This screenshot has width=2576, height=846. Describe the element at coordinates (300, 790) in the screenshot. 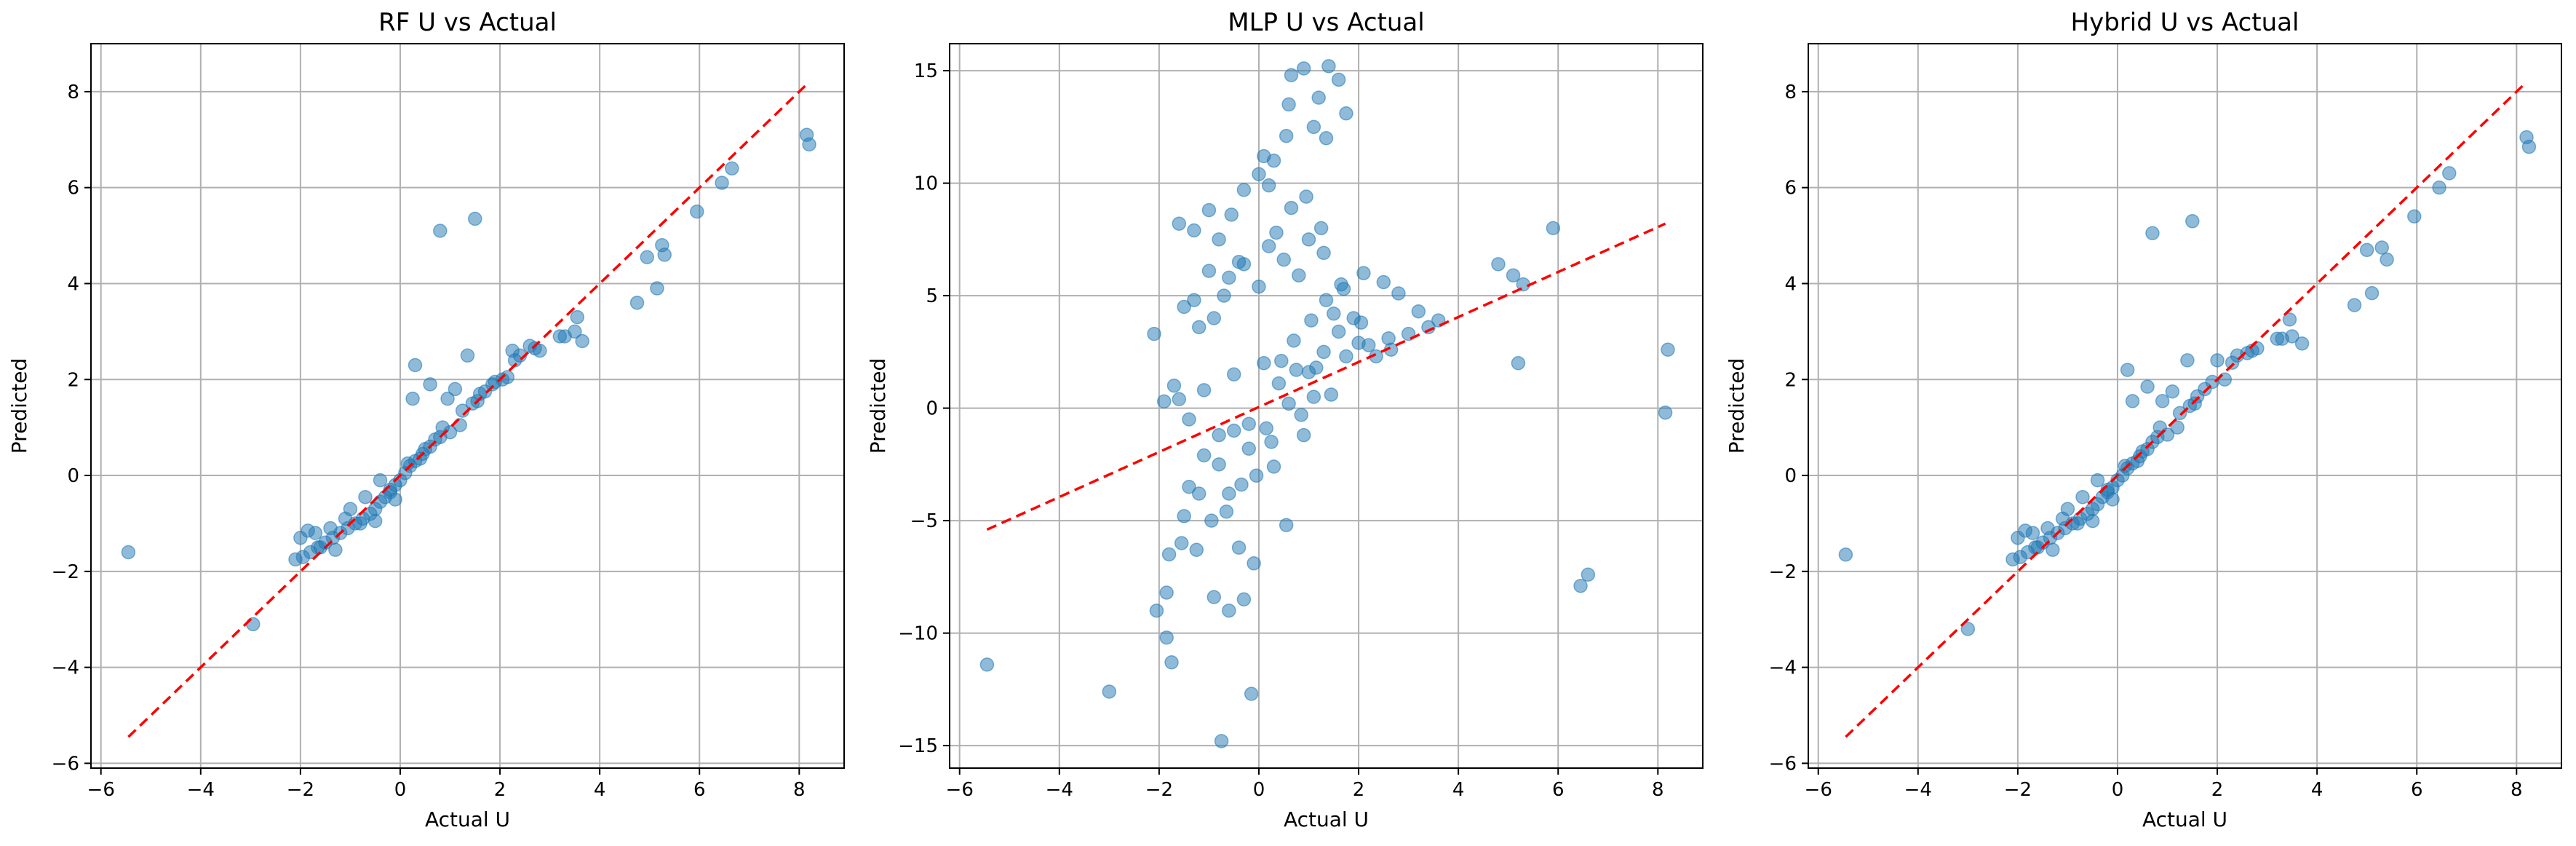

I see `rf-xtick-label: −2` at that location.